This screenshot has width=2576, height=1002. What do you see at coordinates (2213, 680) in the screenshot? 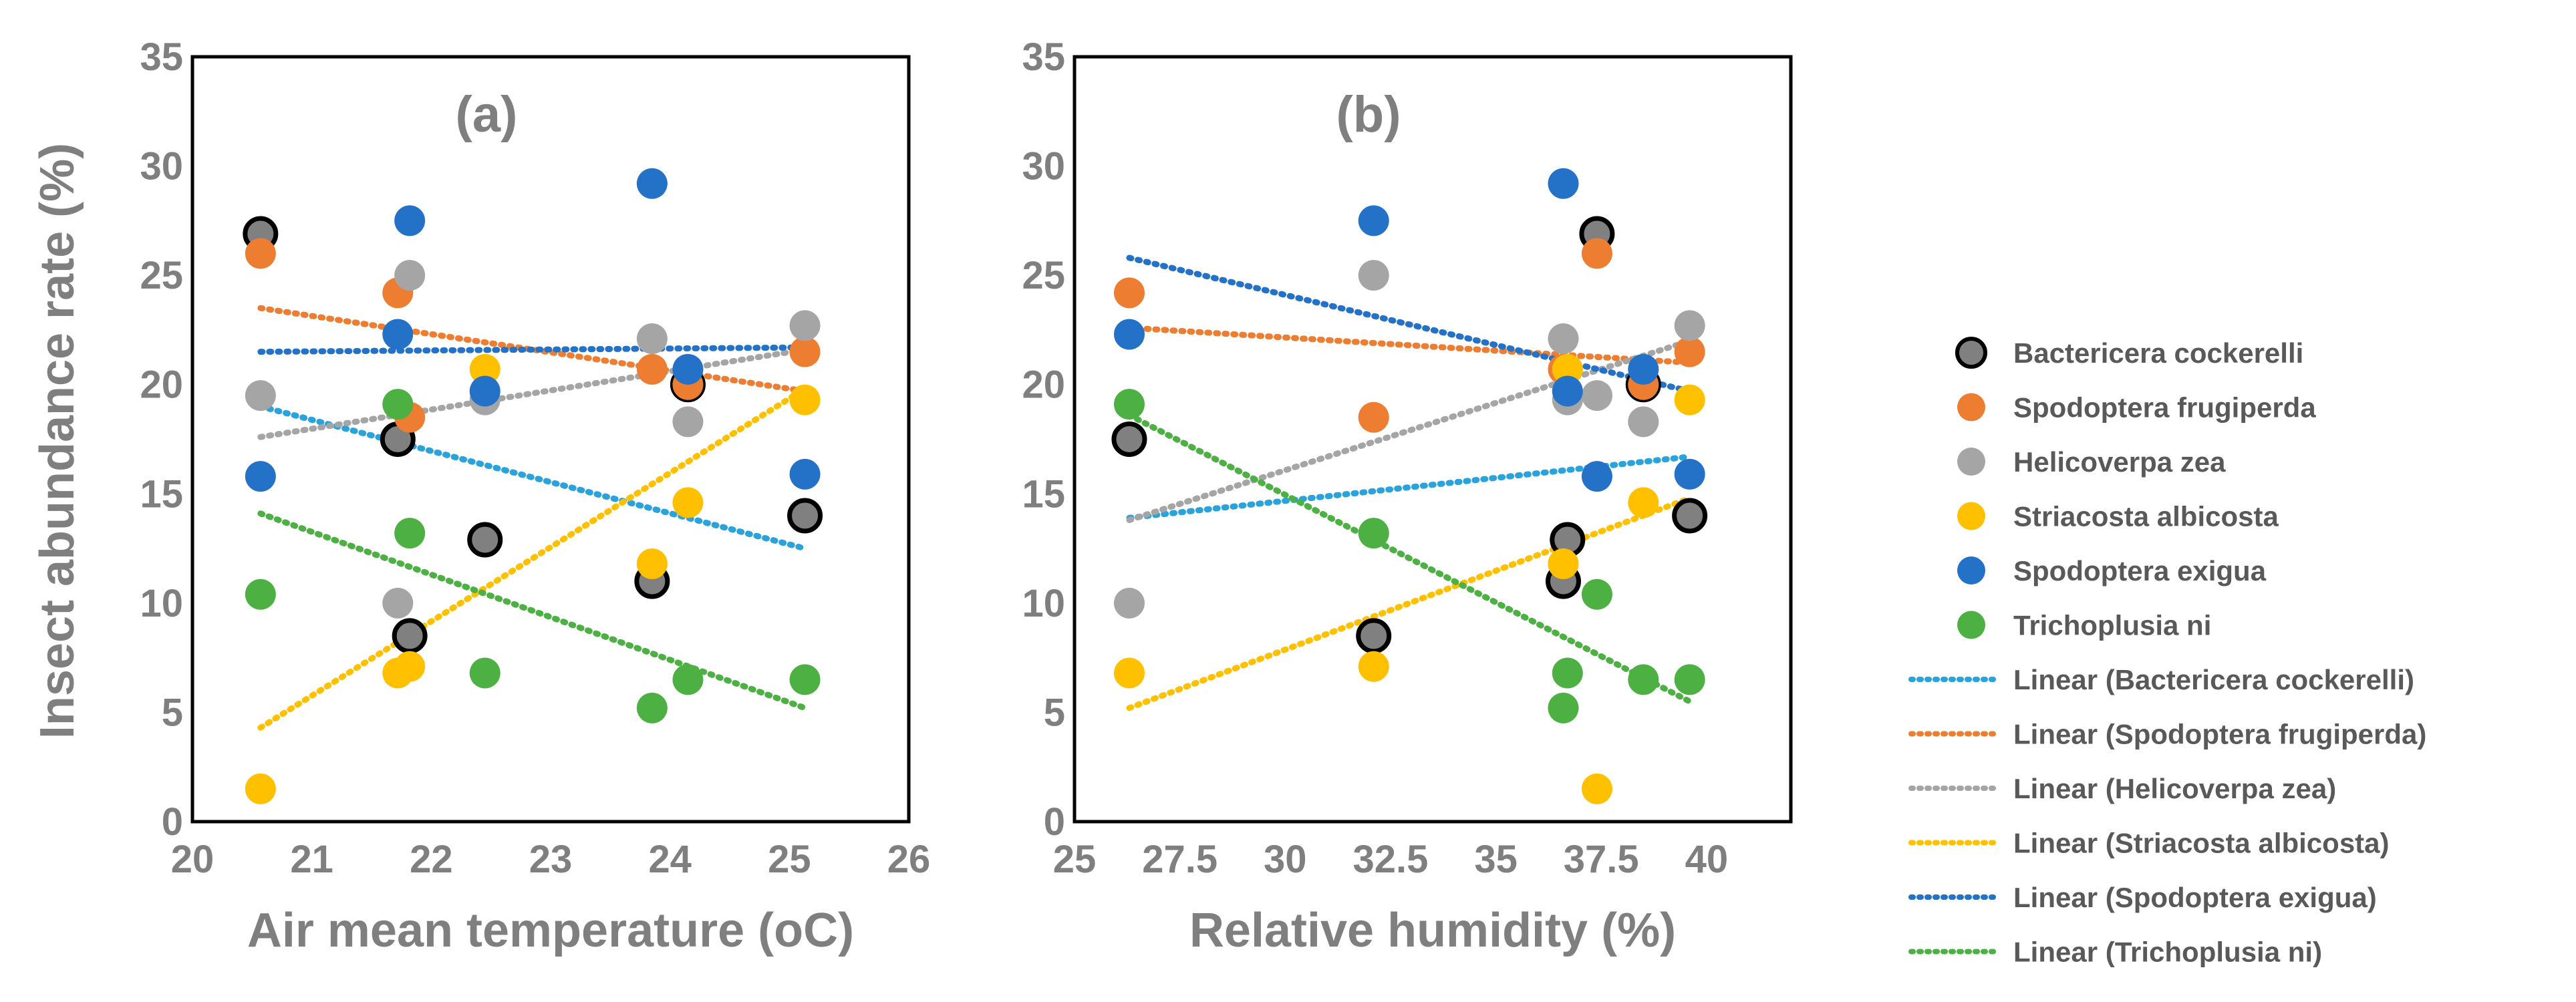
I see `legend-label: Linear (Bactericera cockerelli)` at bounding box center [2213, 680].